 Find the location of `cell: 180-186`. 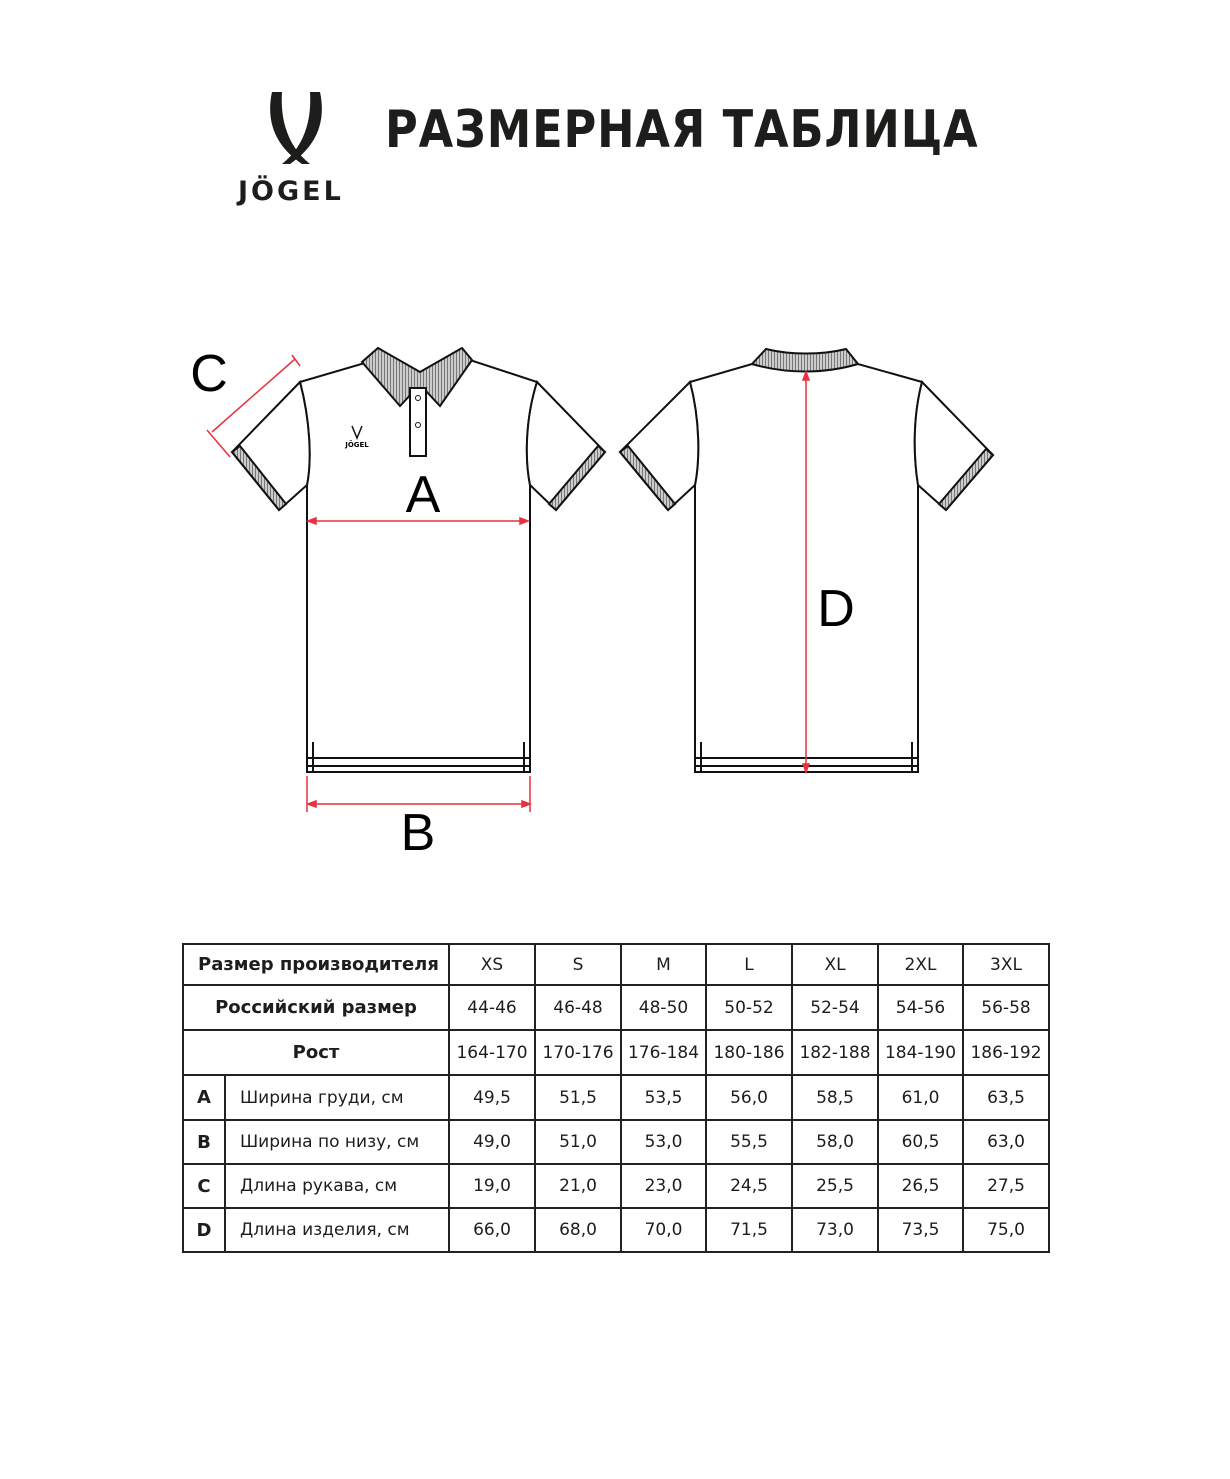

cell: 180-186 is located at coordinates (749, 1052).